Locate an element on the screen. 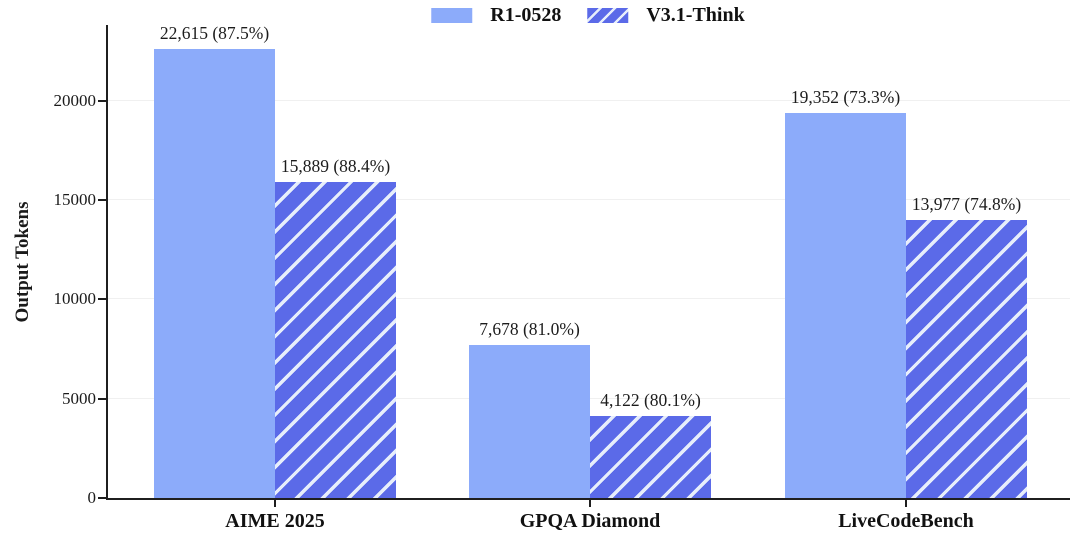 This screenshot has width=1080, height=539. legend-swatch-hatched-icon is located at coordinates (608, 15).